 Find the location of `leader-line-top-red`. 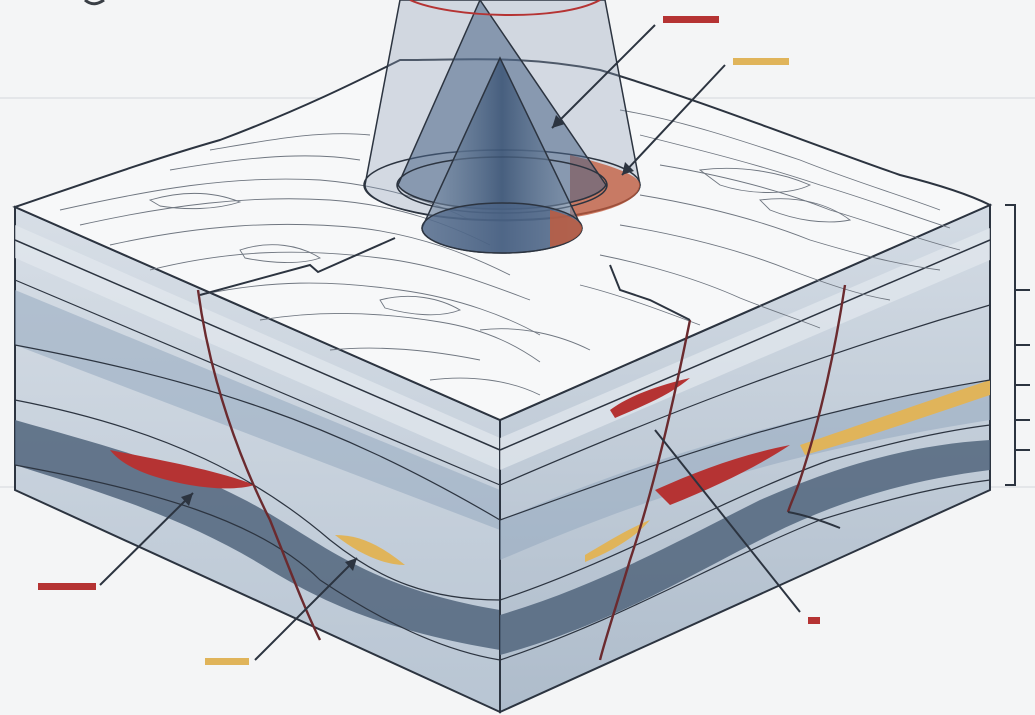

leader-line-top-red is located at coordinates (603, 76).